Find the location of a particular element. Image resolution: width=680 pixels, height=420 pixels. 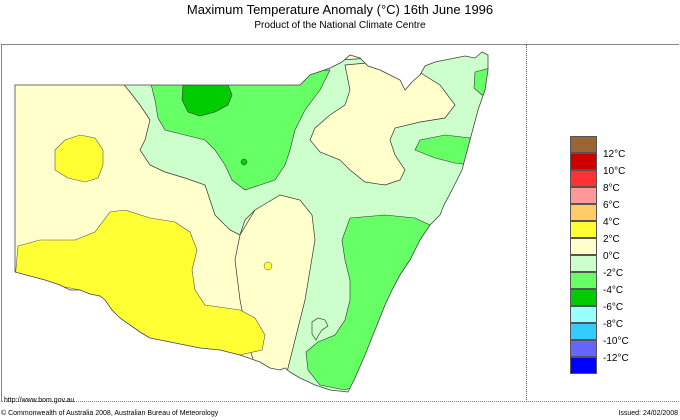

legend-label: 12°C is located at coordinates (614, 154).